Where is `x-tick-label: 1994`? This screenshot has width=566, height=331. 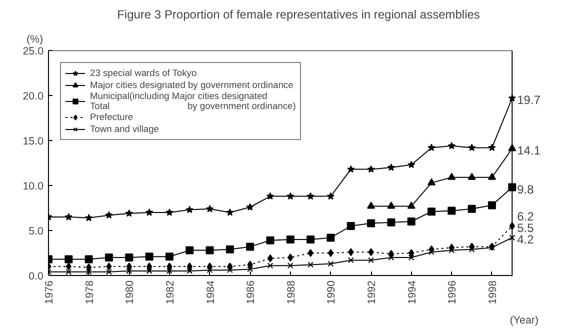 x-tick-label: 1994 is located at coordinates (412, 292).